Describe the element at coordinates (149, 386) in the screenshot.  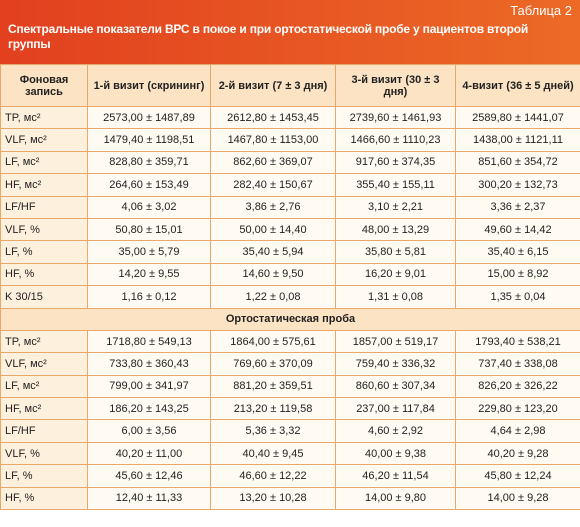
I see `cell: 799,00 ± 341,97` at that location.